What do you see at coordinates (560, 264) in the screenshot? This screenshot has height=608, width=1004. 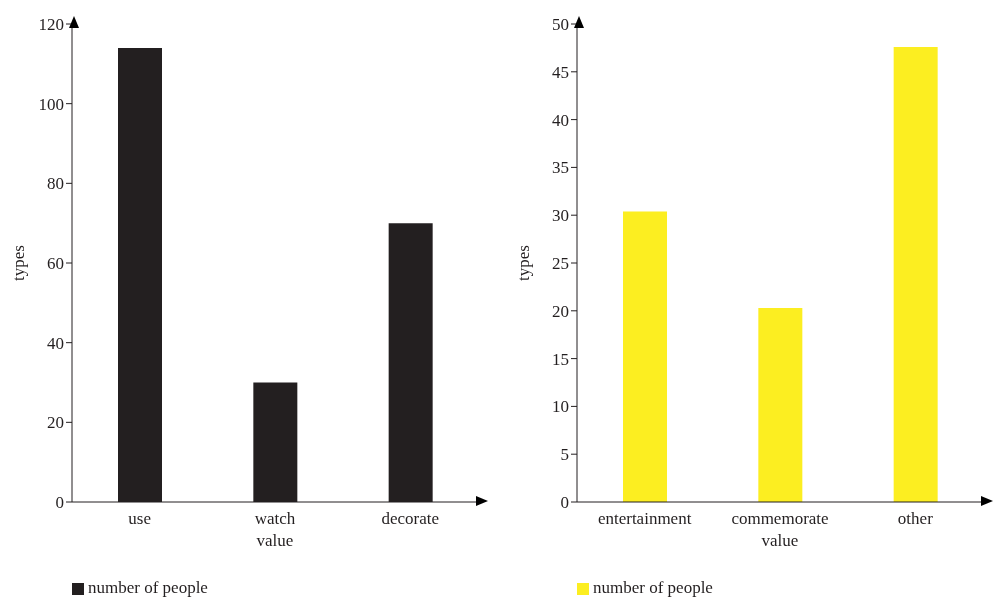 I see `y-tick-label: 25` at bounding box center [560, 264].